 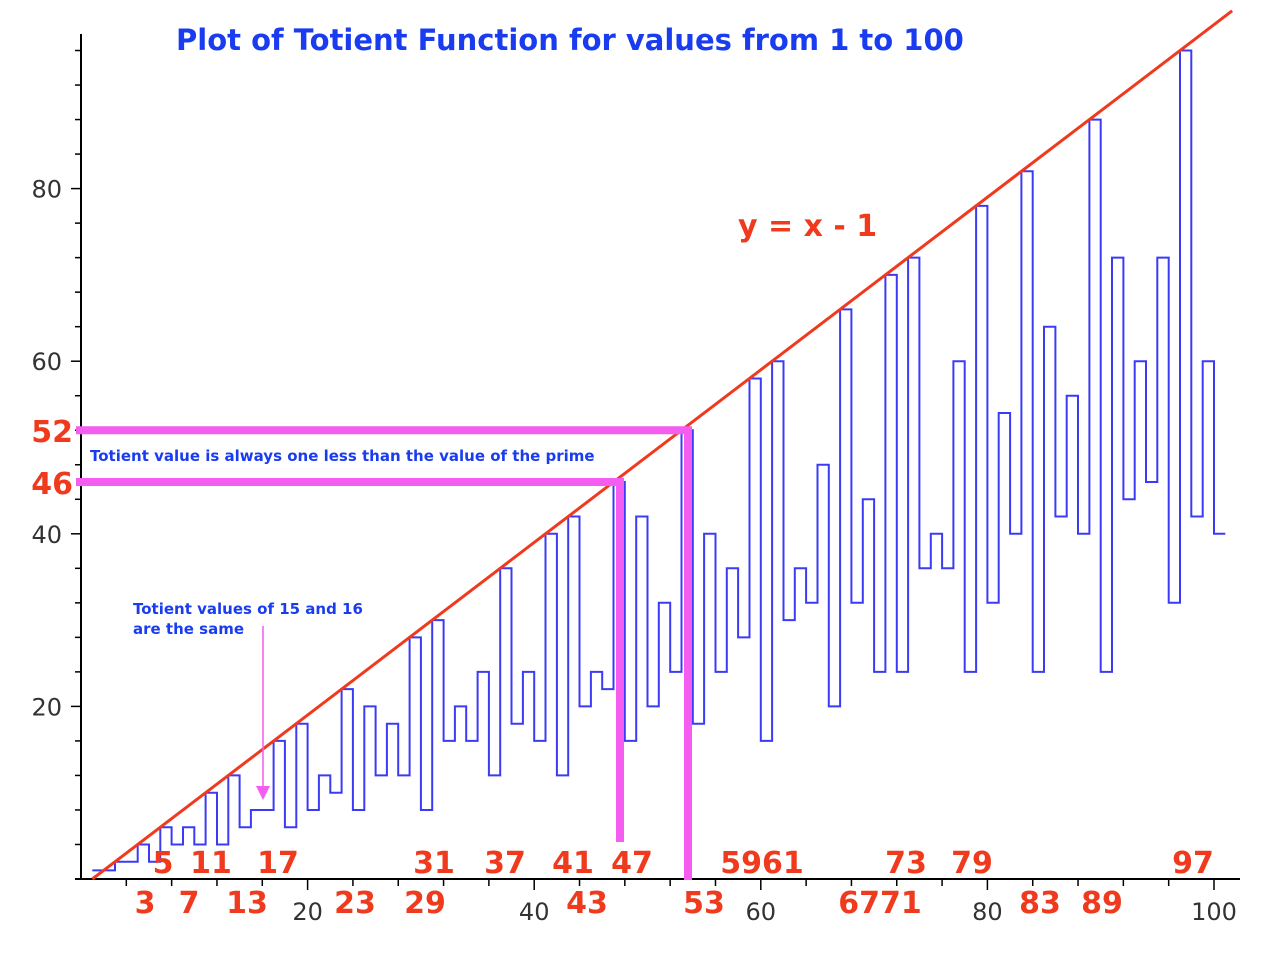 What do you see at coordinates (1040, 903) in the screenshot?
I see `prime-label-lower: 83` at bounding box center [1040, 903].